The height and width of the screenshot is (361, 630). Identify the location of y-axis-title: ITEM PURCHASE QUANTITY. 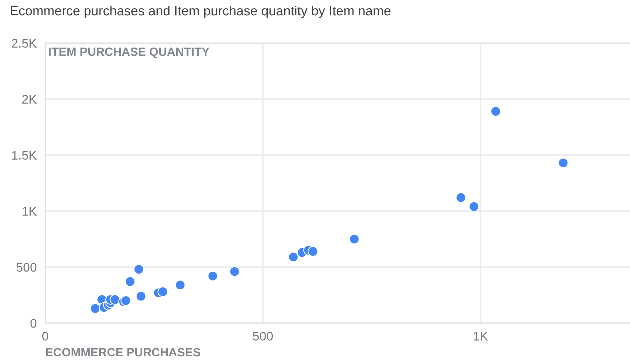
(129, 53).